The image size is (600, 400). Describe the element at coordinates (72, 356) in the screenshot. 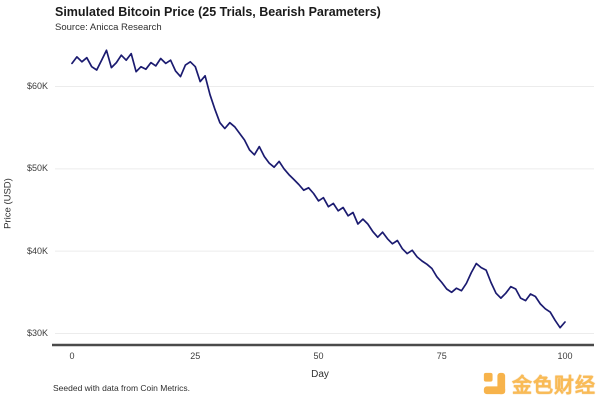

I see `x-tick-label: 0` at that location.